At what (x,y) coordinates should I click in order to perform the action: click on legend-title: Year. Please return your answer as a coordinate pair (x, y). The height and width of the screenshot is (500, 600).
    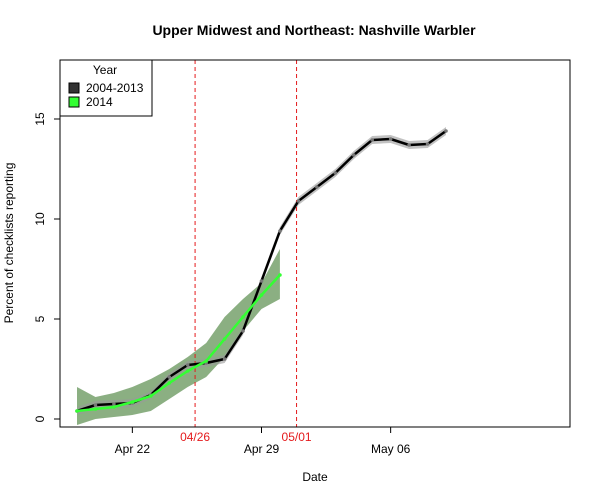
    Looking at the image, I should click on (105, 70).